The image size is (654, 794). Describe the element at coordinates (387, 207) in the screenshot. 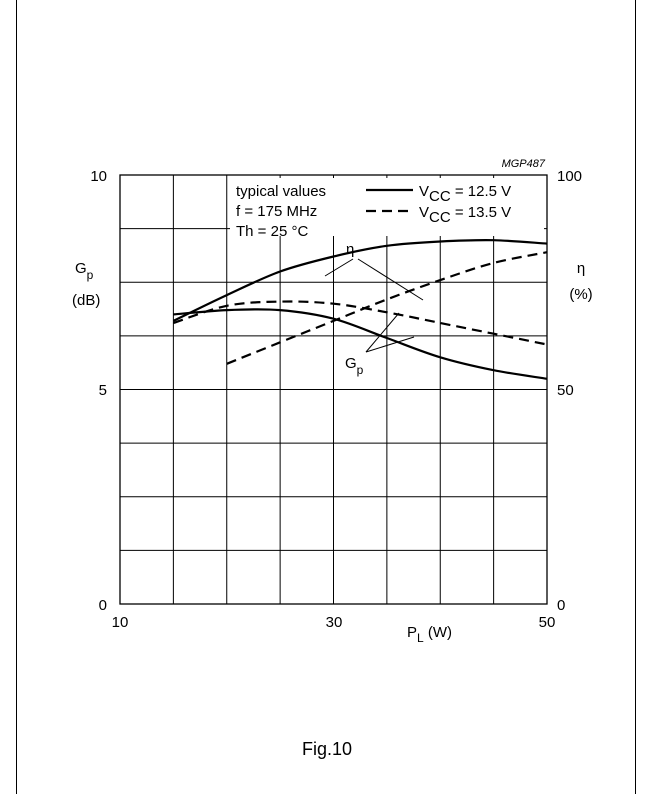

I see `legend-box` at that location.